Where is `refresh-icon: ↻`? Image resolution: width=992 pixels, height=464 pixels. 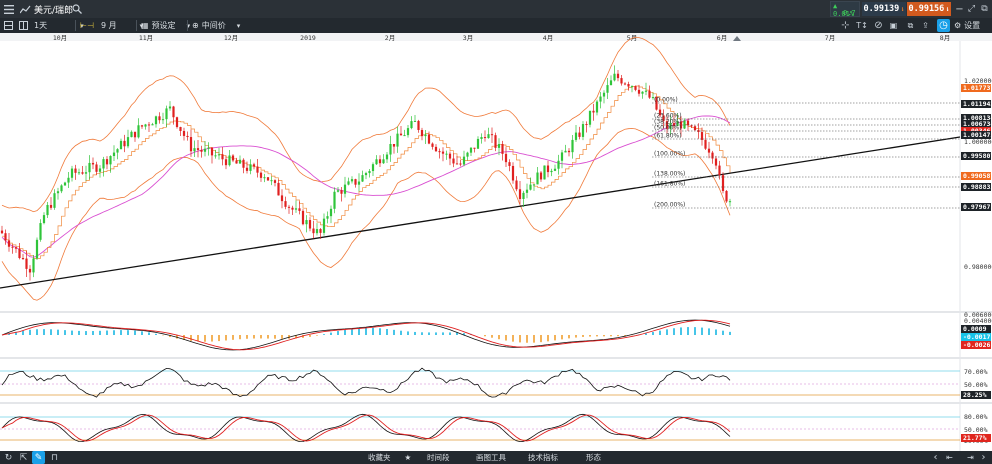
refresh-icon: ↻ is located at coordinates (8, 457).